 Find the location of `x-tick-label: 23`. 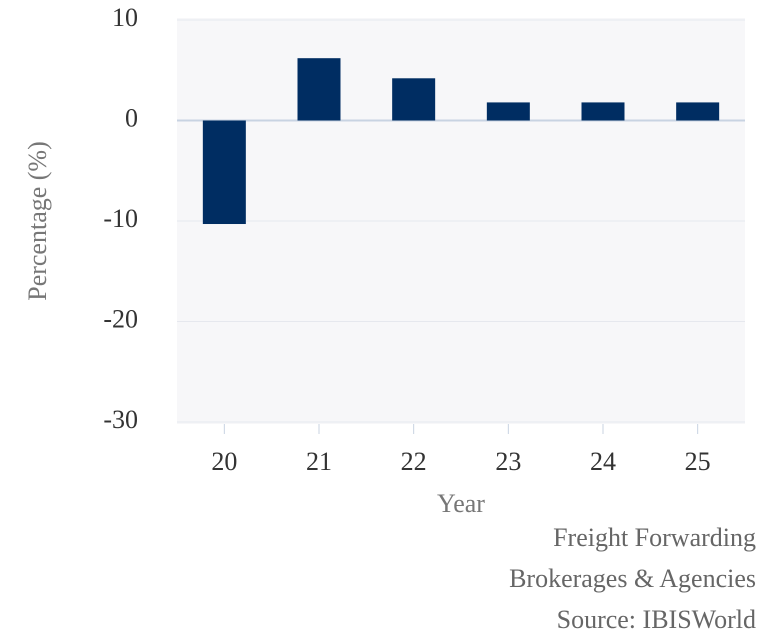

x-tick-label: 23 is located at coordinates (508, 461).